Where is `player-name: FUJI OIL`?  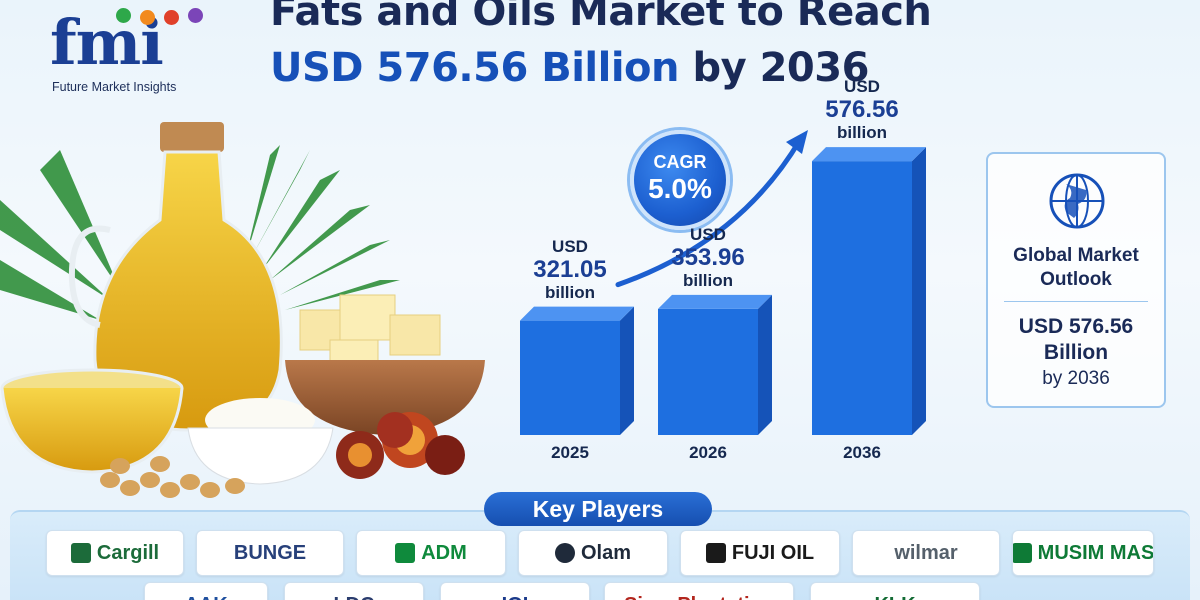 player-name: FUJI OIL is located at coordinates (773, 552).